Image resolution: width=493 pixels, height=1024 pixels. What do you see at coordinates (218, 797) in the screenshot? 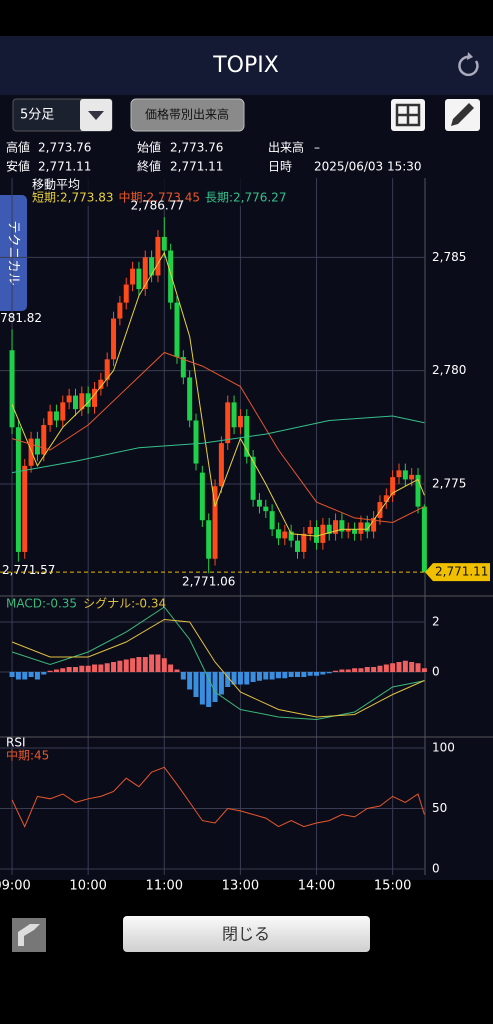
I see `rsi-line` at bounding box center [218, 797].